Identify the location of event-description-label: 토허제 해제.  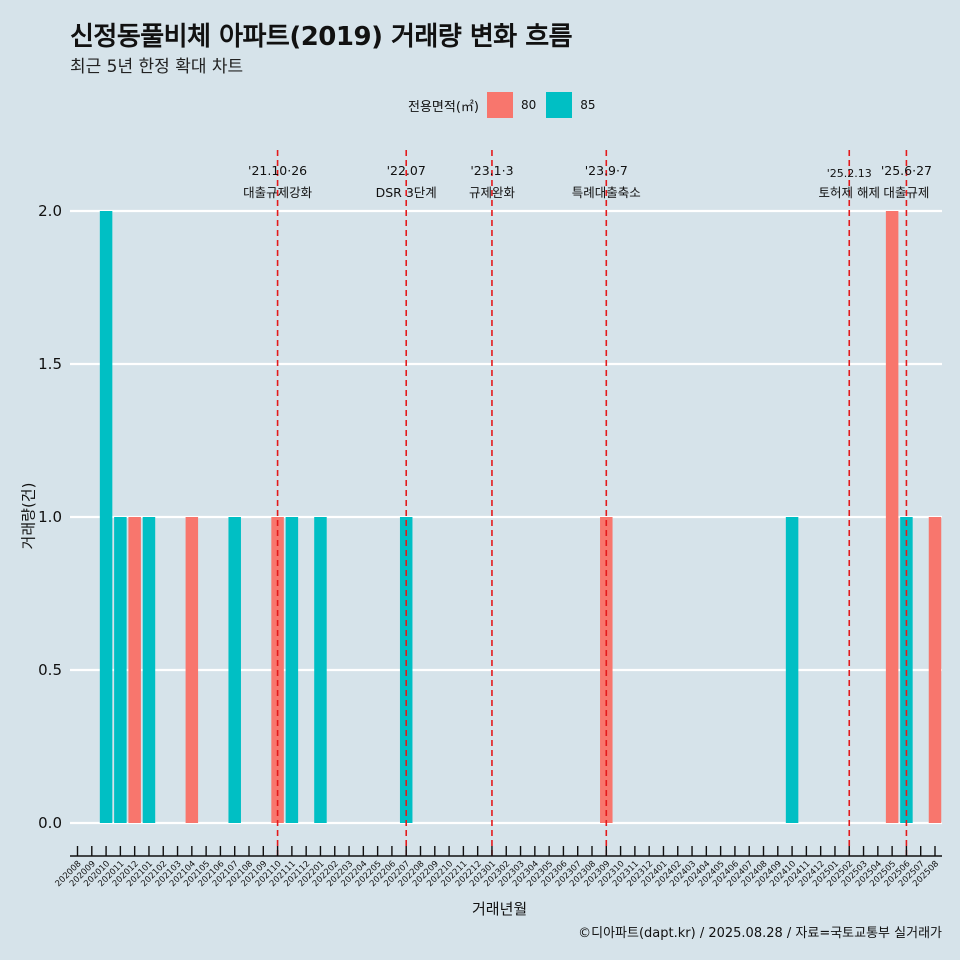
(849, 192).